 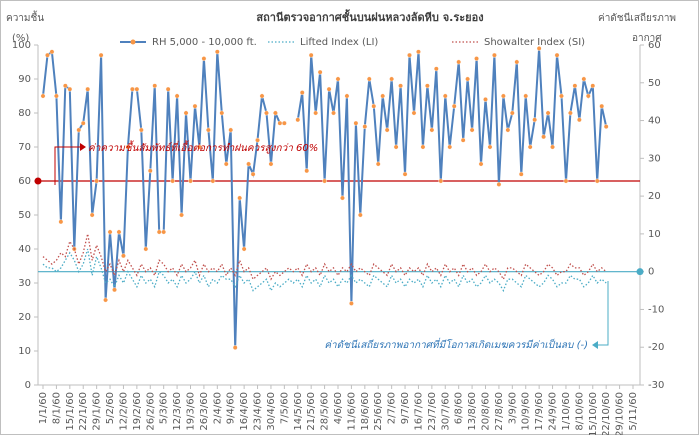 I want to click on y2-tick-label: -30, so click(x=656, y=385).